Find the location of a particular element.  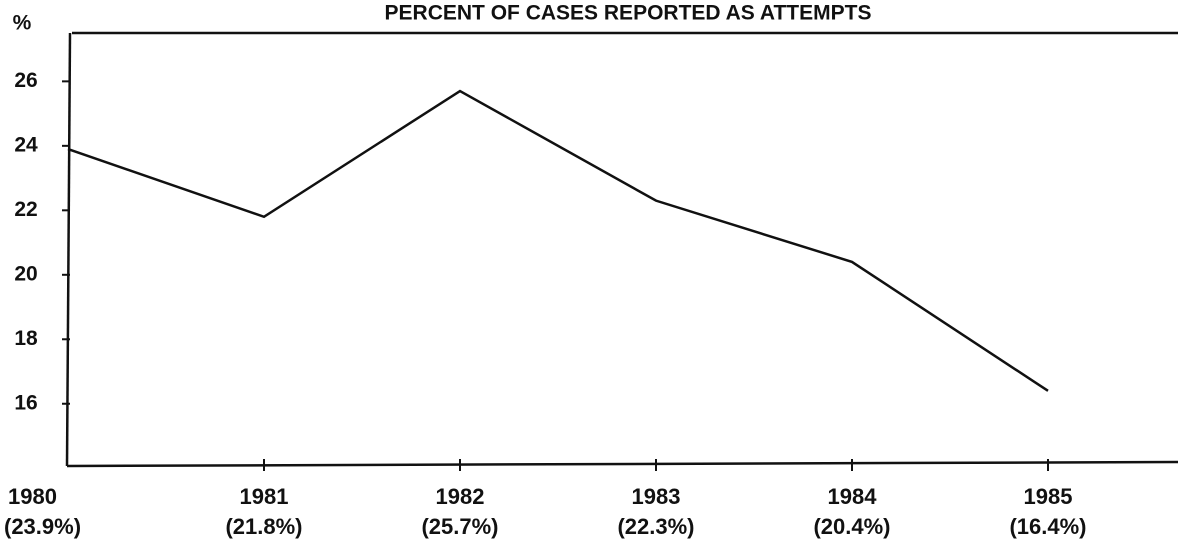

x-tick-label: 1983 is located at coordinates (656, 496).